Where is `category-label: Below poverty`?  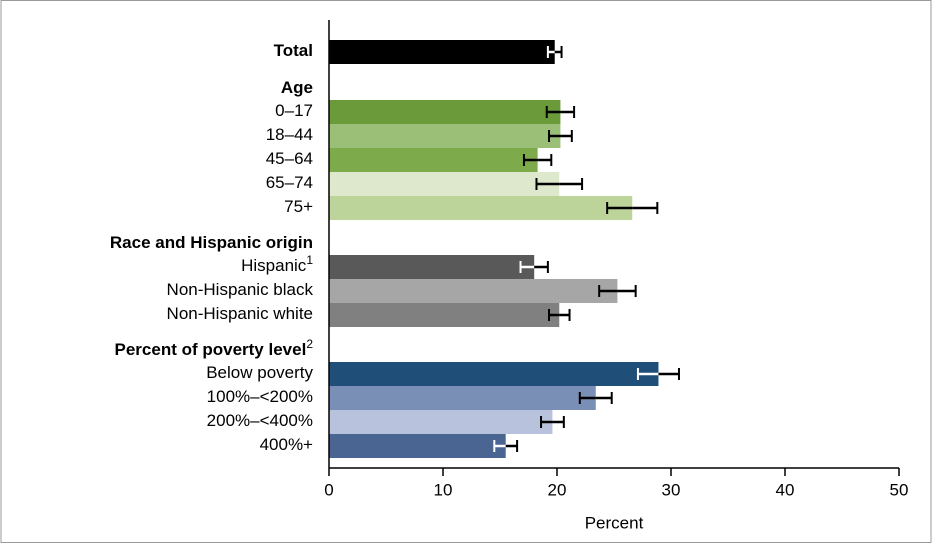 category-label: Below poverty is located at coordinates (259, 372).